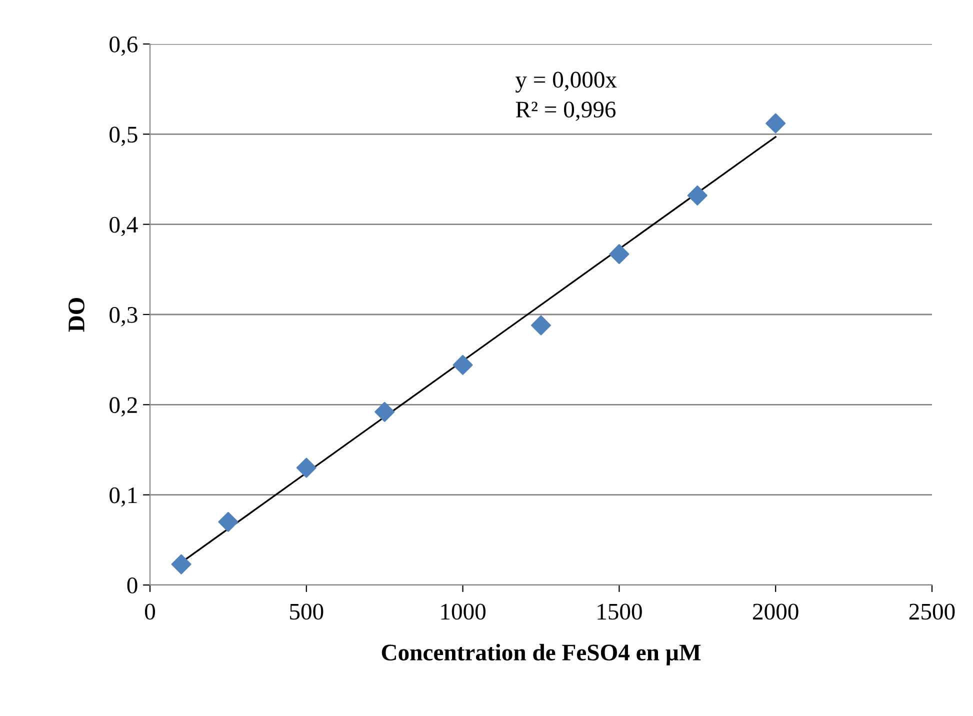 The image size is (973, 716). What do you see at coordinates (463, 612) in the screenshot?
I see `x-tick-label: 1000` at bounding box center [463, 612].